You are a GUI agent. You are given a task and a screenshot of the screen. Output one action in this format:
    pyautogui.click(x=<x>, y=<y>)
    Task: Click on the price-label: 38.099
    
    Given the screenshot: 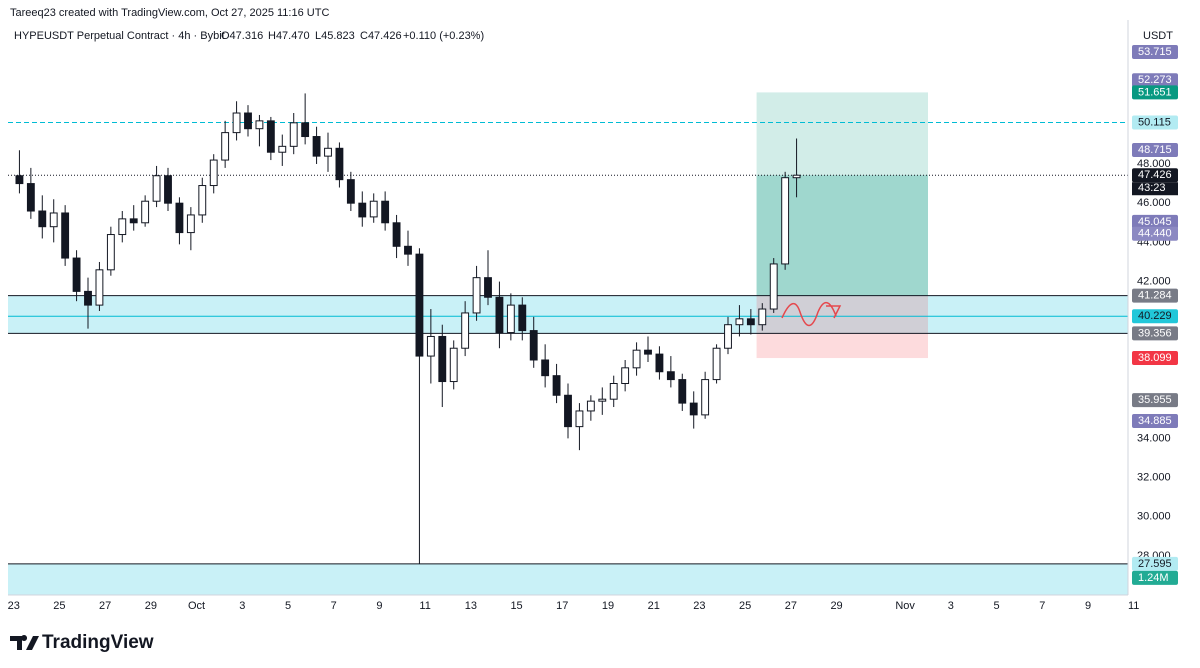 What is the action you would take?
    pyautogui.click(x=1155, y=358)
    